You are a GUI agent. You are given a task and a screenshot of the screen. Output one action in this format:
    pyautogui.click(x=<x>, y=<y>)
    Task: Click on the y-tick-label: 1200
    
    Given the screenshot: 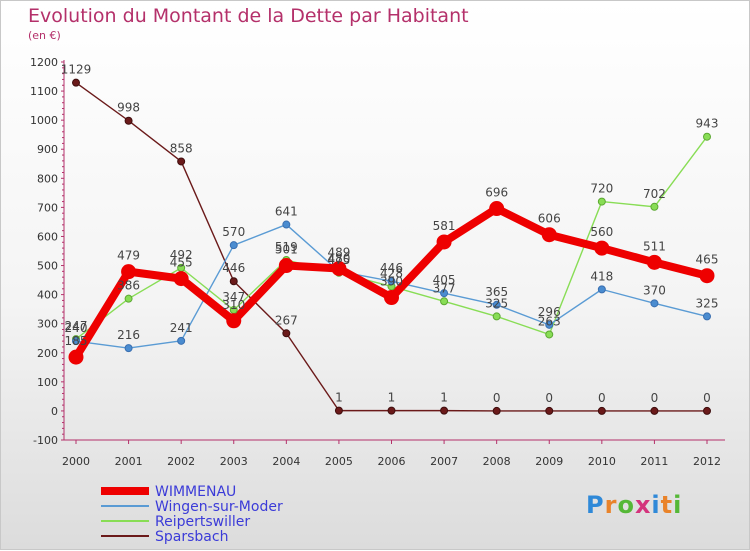 What is the action you would take?
    pyautogui.click(x=44, y=62)
    